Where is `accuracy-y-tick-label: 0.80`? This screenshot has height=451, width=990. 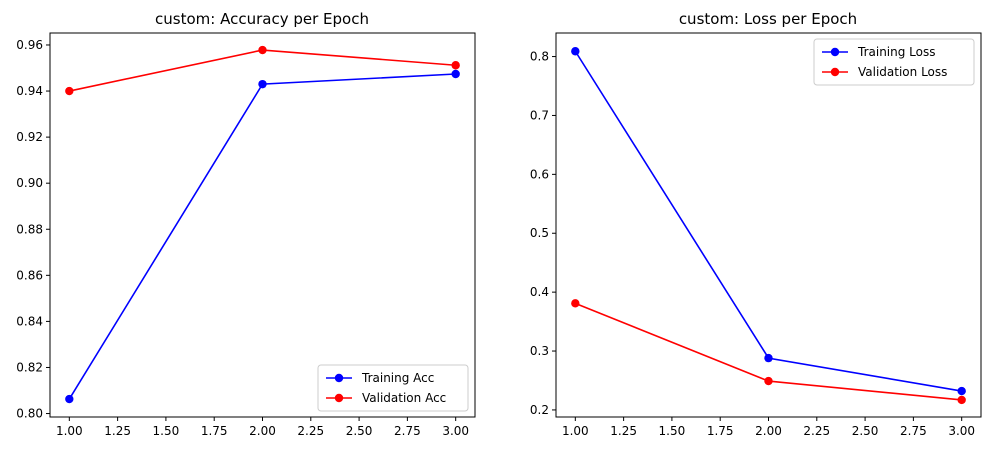 accuracy-y-tick-label: 0.80 is located at coordinates (29, 414).